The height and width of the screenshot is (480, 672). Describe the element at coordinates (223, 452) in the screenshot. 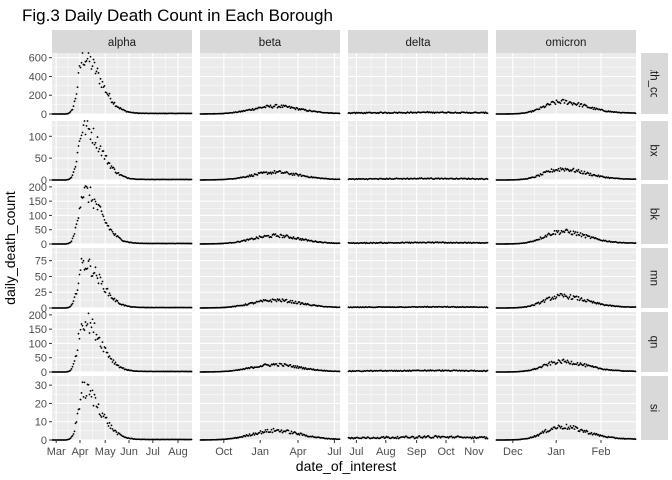

I see `x-tick-label: Oct` at that location.